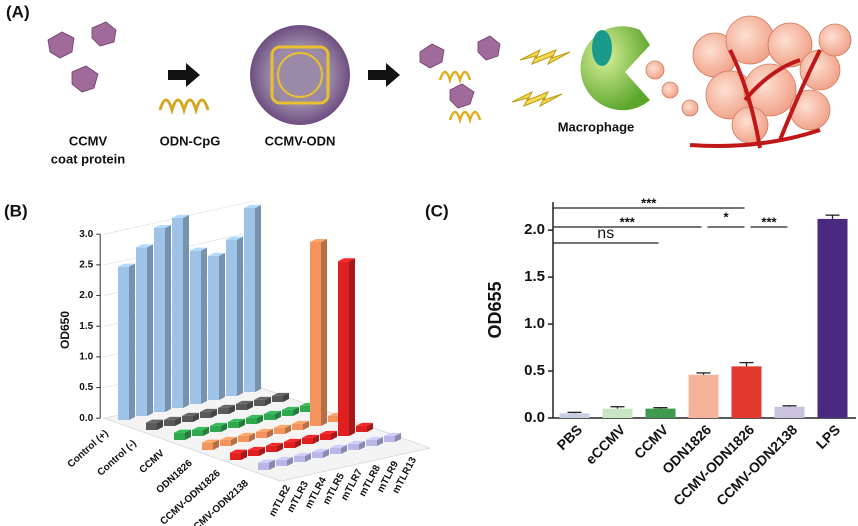 Image resolution: width=858 pixels, height=526 pixels. I want to click on y-tick-label: 0.0, so click(534, 417).